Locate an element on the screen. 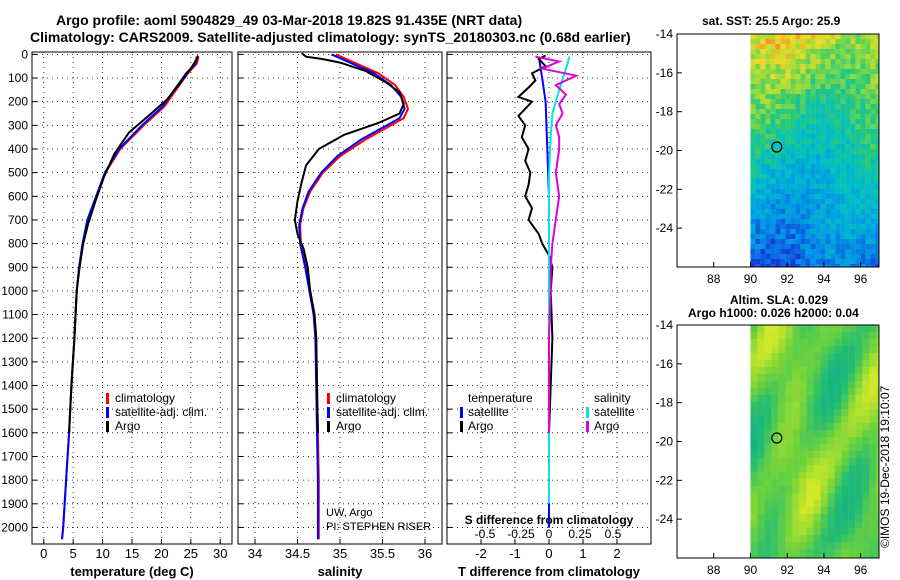  diff-legend-label-2: Argo is located at coordinates (481, 426).